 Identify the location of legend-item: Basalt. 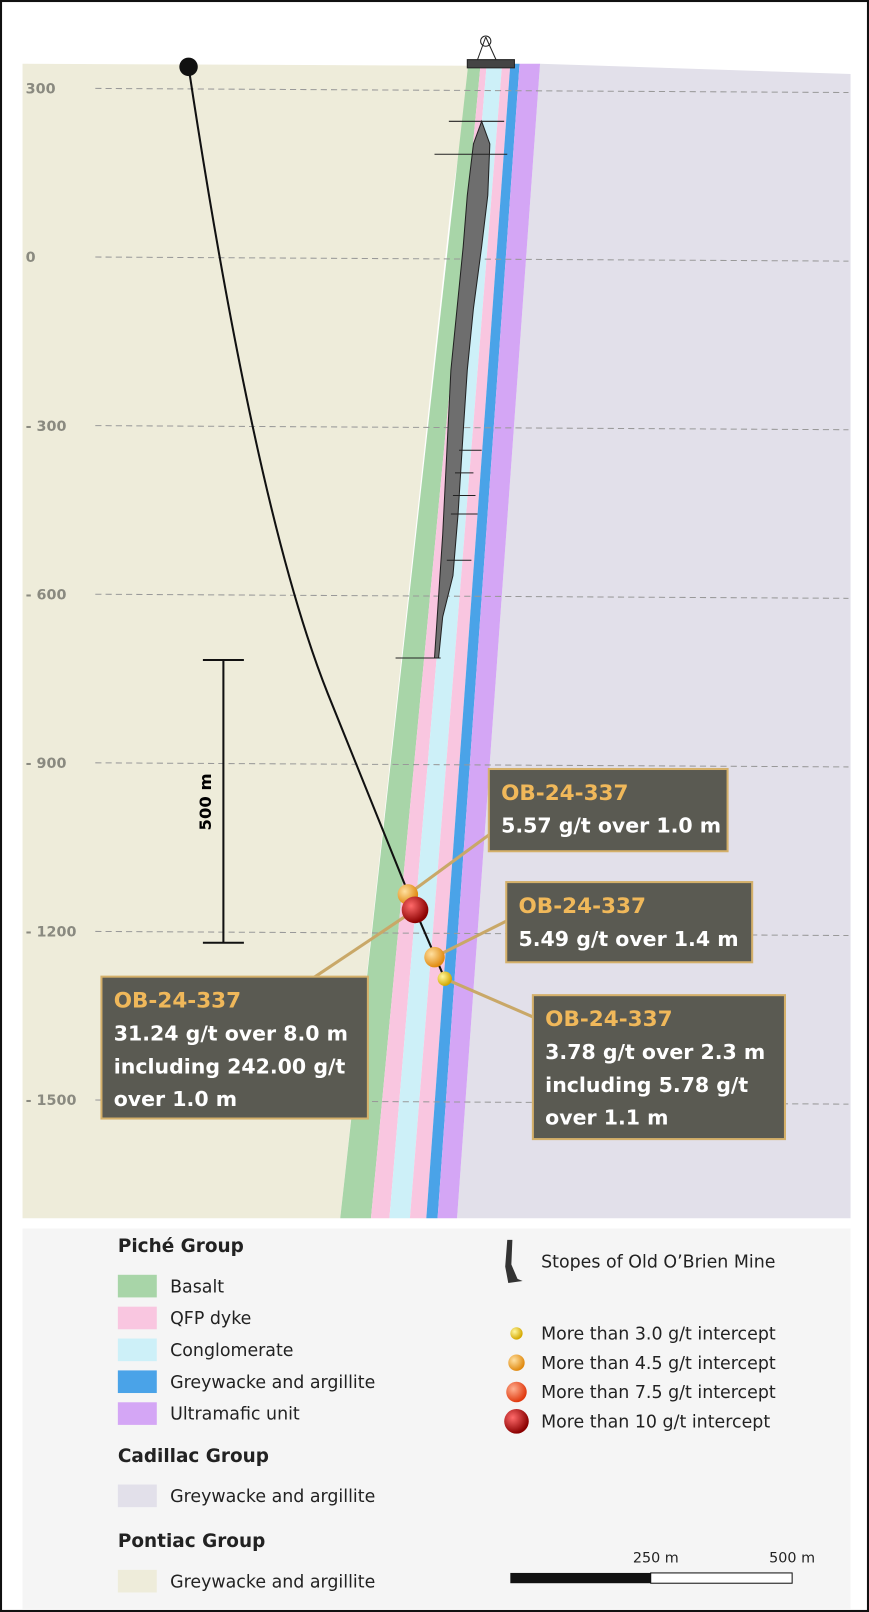
(197, 1287).